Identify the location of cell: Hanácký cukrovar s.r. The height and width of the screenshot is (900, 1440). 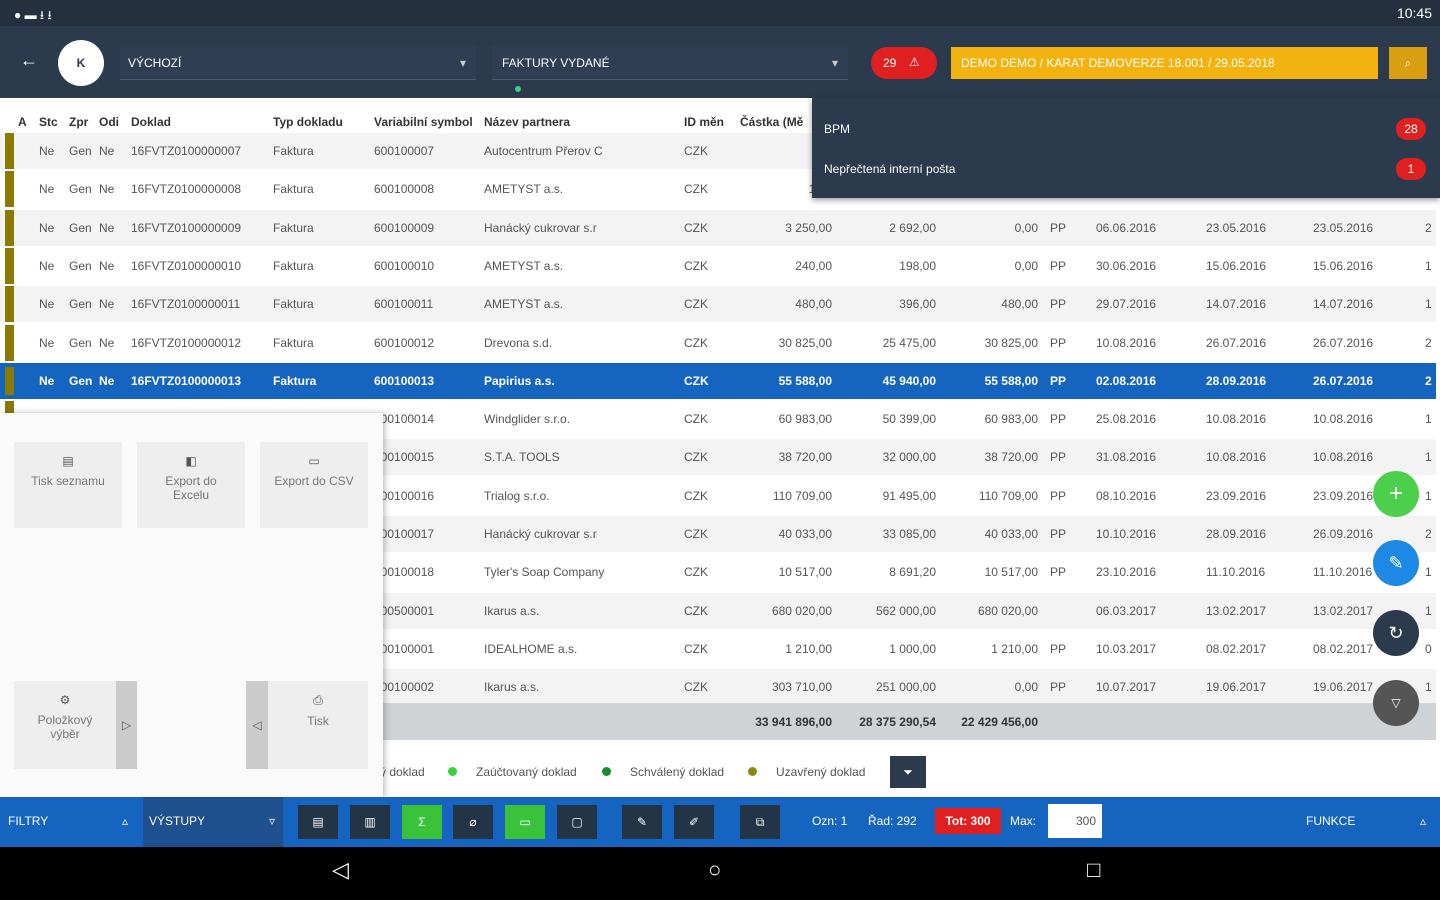
(540, 534).